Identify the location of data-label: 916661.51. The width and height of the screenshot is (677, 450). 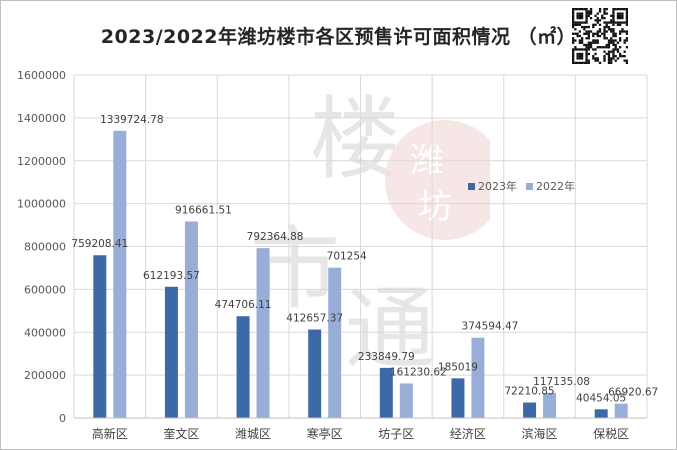
(203, 210).